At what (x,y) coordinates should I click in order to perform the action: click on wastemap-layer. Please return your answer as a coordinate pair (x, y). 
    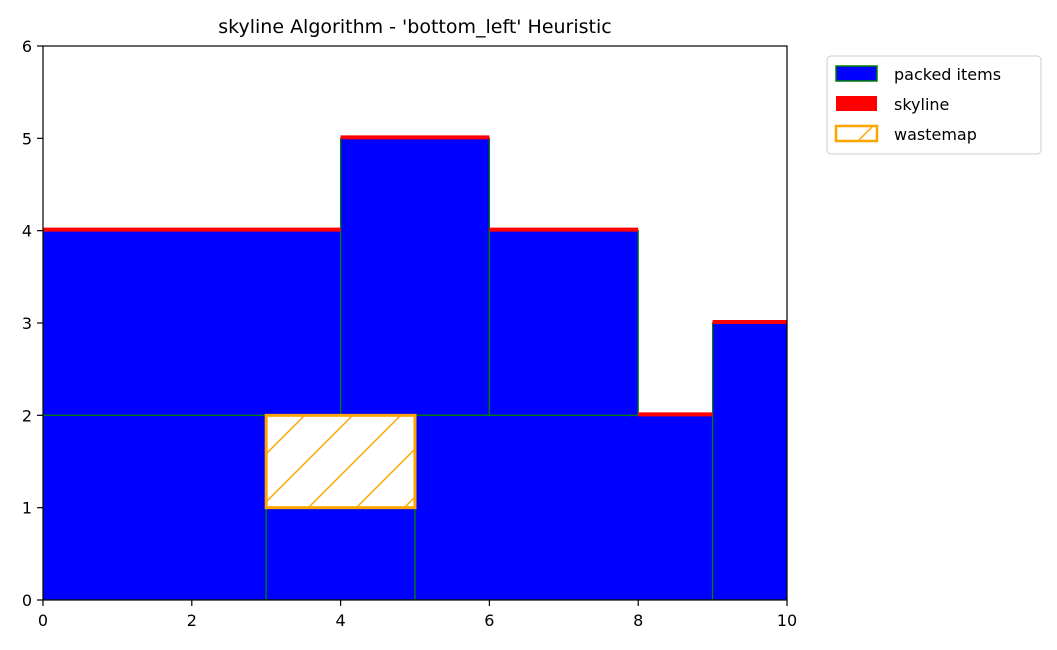
    Looking at the image, I should click on (340, 461).